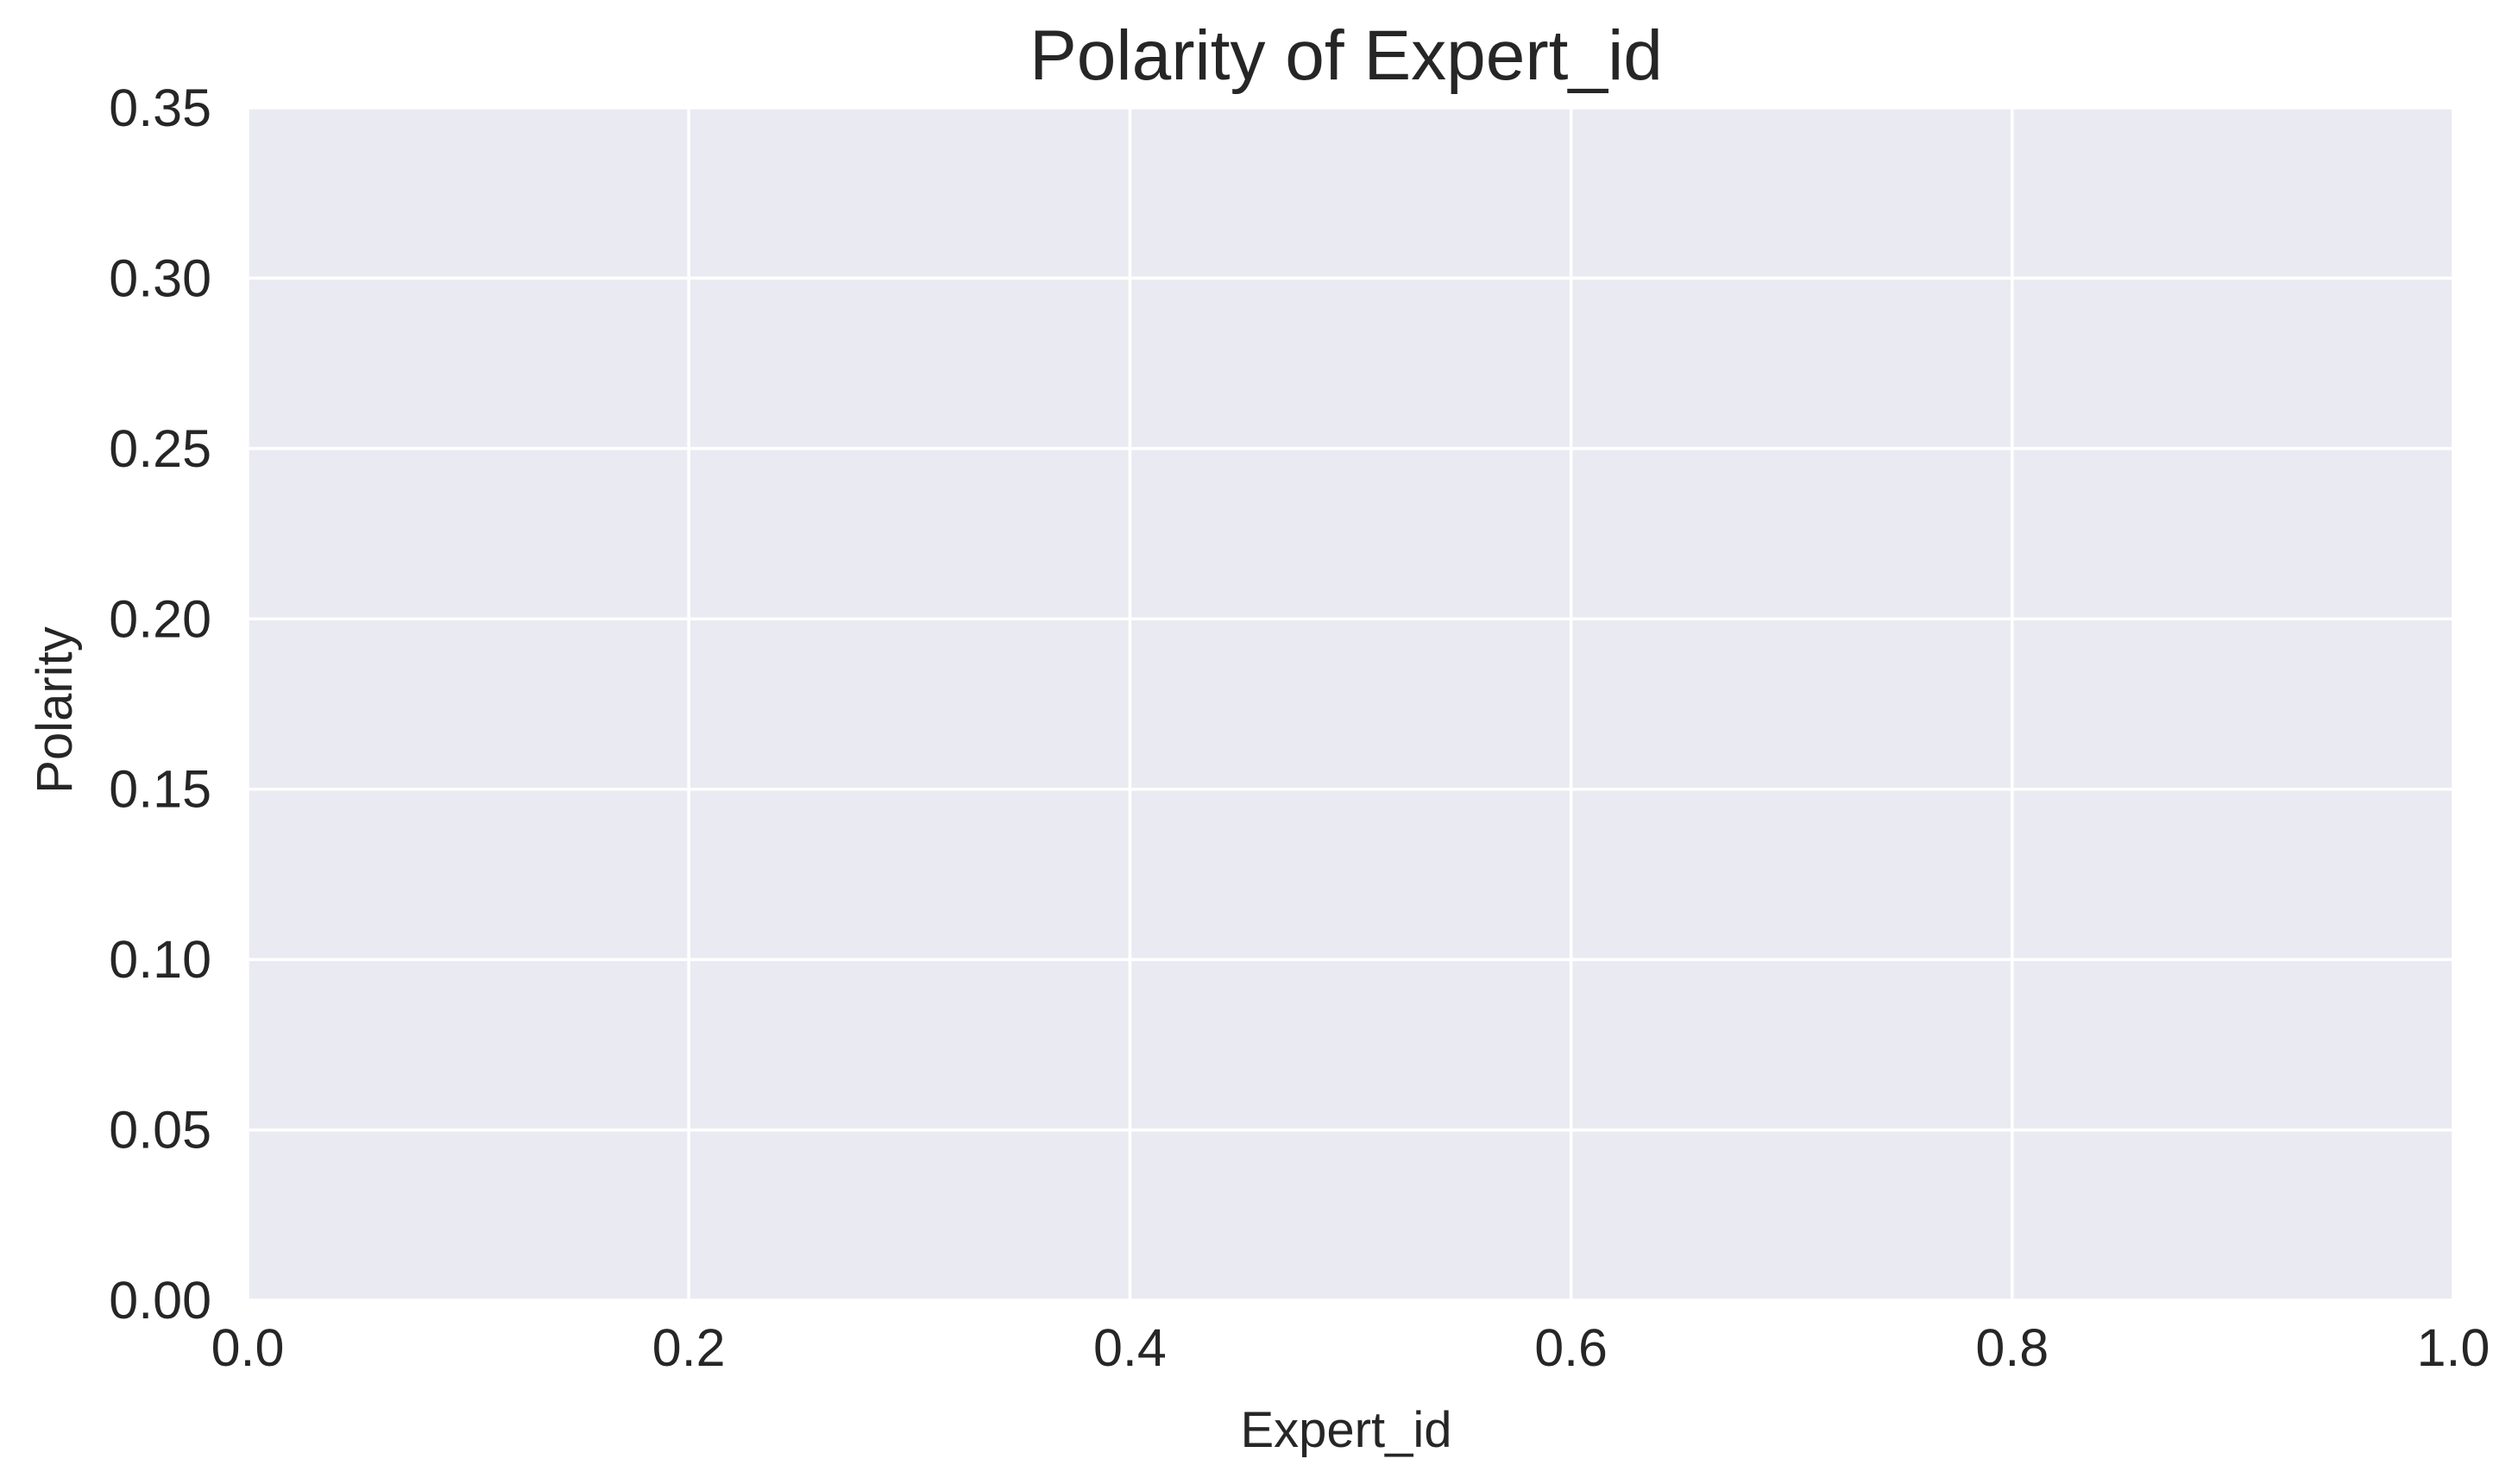 Image resolution: width=2518 pixels, height=1484 pixels. I want to click on y-tick-label: 0.25, so click(160, 449).